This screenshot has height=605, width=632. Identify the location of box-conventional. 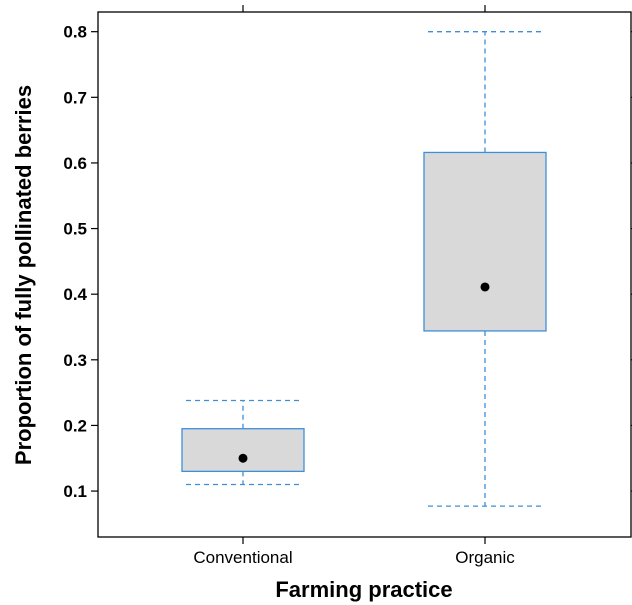
(243, 442).